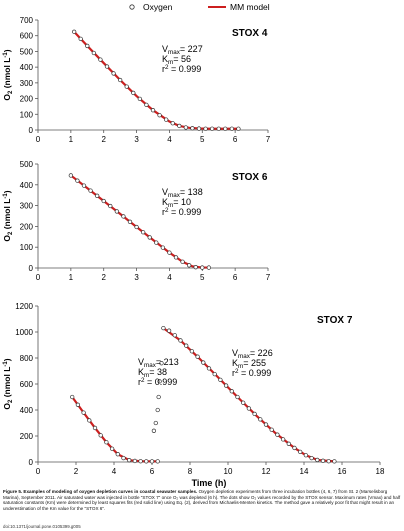  I want to click on x-tick-label: 6, so click(152, 471).